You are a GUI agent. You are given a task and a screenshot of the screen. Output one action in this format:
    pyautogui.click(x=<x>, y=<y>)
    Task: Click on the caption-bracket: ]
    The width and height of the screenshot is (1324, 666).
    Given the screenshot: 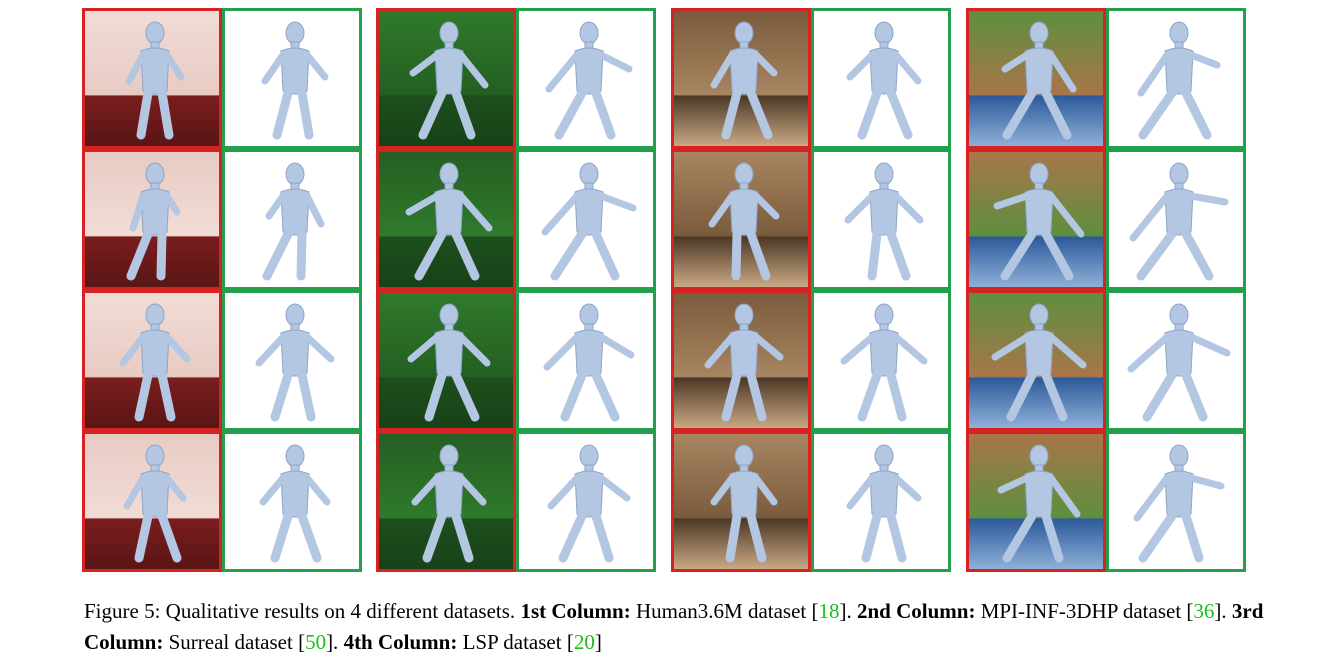 What is the action you would take?
    pyautogui.click(x=598, y=642)
    